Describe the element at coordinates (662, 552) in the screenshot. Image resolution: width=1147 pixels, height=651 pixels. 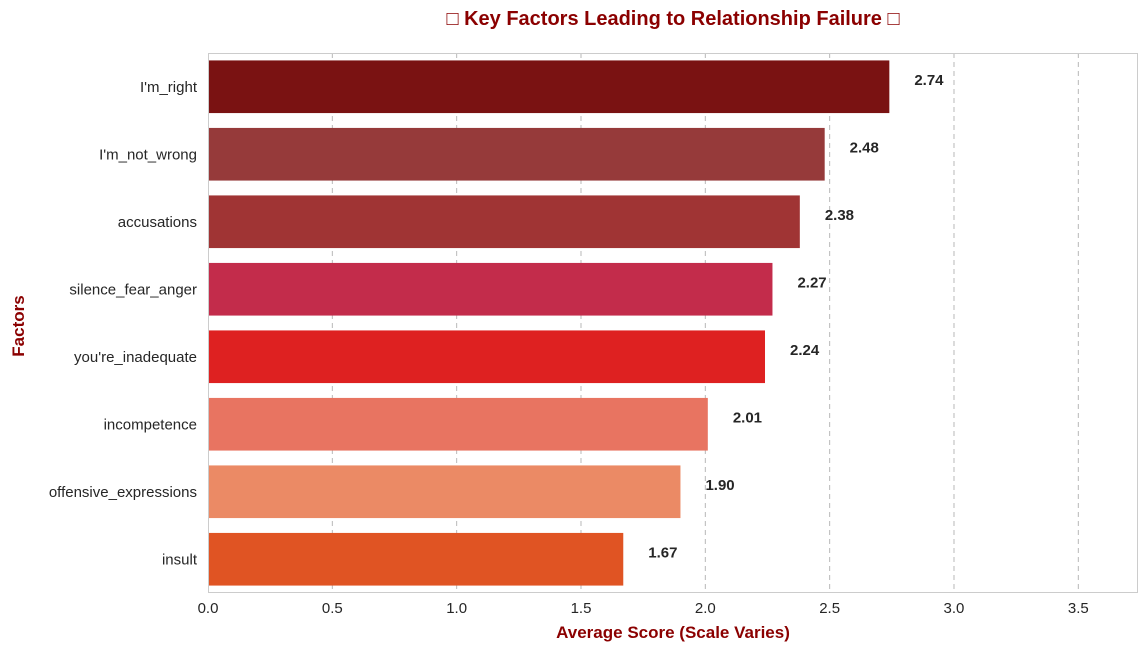
I see `bar-value-label: 1.67` at that location.